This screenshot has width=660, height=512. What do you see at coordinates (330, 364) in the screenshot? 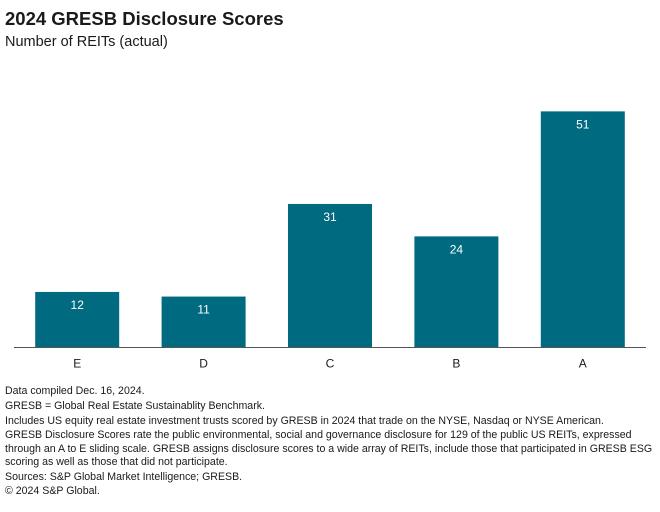
I see `x-tick-label-c: C` at bounding box center [330, 364].